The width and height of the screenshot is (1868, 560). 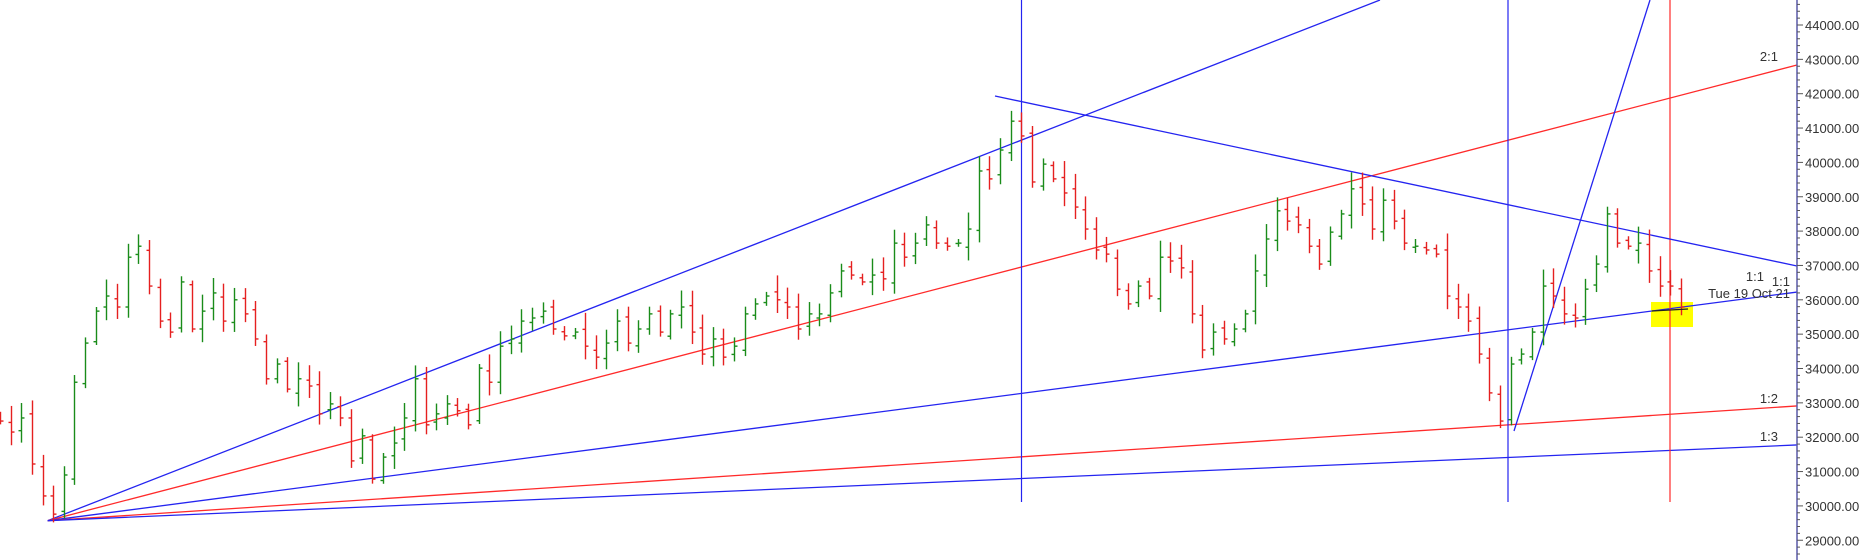 What do you see at coordinates (1769, 398) in the screenshot?
I see `fan-label-1-2: 1:2` at bounding box center [1769, 398].